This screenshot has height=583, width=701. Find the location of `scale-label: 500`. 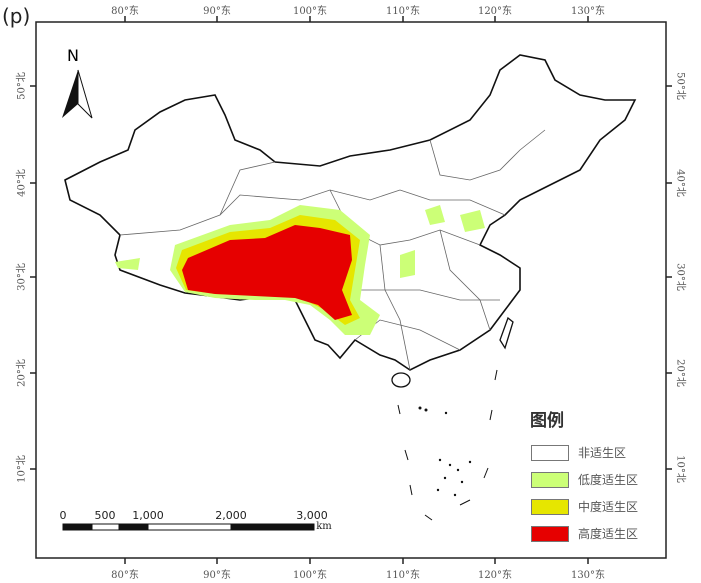

scale-label: 500 is located at coordinates (105, 515).